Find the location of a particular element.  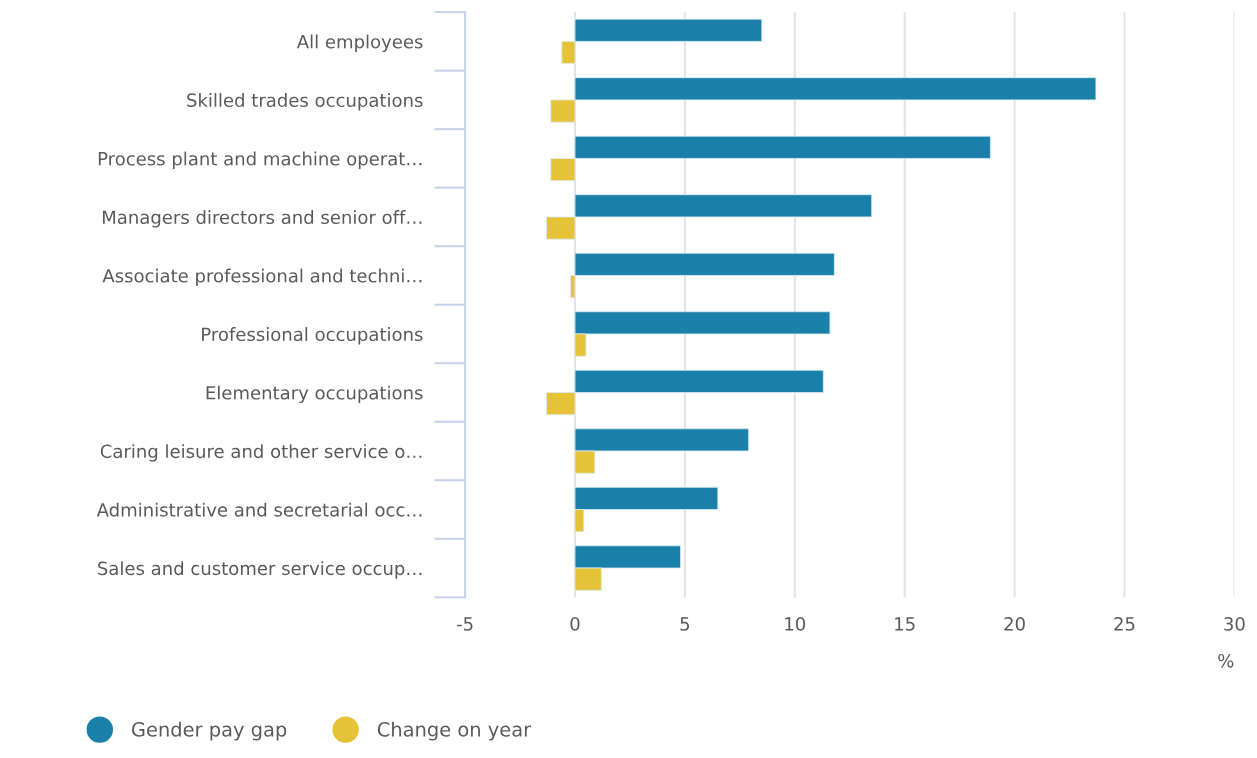

y-tick-label: Elementary occupations is located at coordinates (314, 394).